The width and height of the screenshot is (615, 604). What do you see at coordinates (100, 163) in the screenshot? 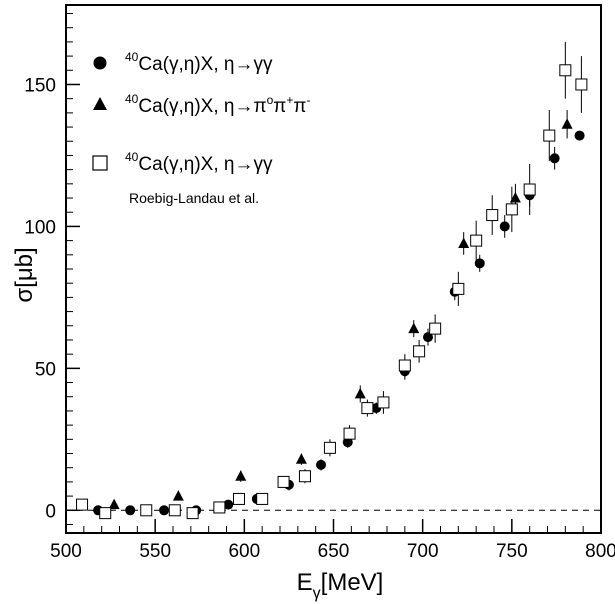
I see `legend-marker-square` at bounding box center [100, 163].